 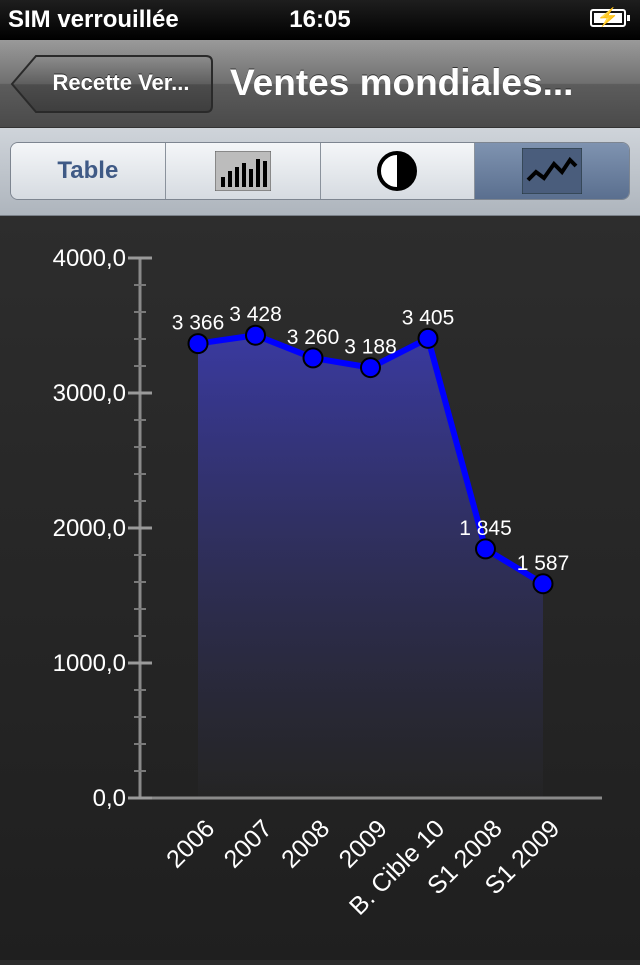 I want to click on segment-line-chart, so click(x=552, y=171).